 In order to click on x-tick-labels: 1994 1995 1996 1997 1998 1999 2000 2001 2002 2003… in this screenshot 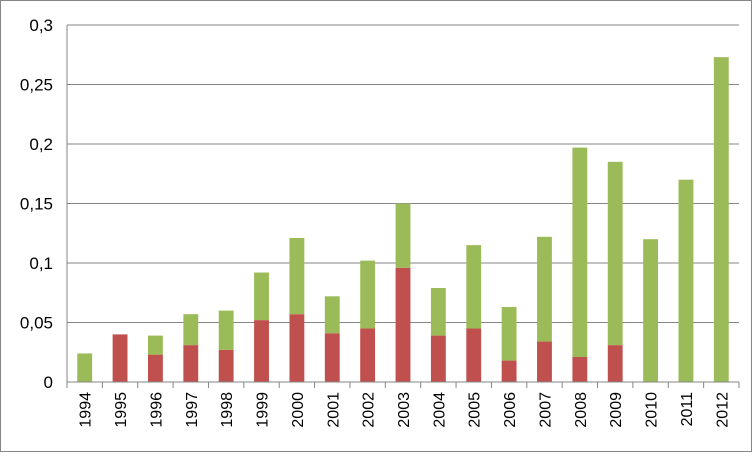, I will do `click(405, 410)`.